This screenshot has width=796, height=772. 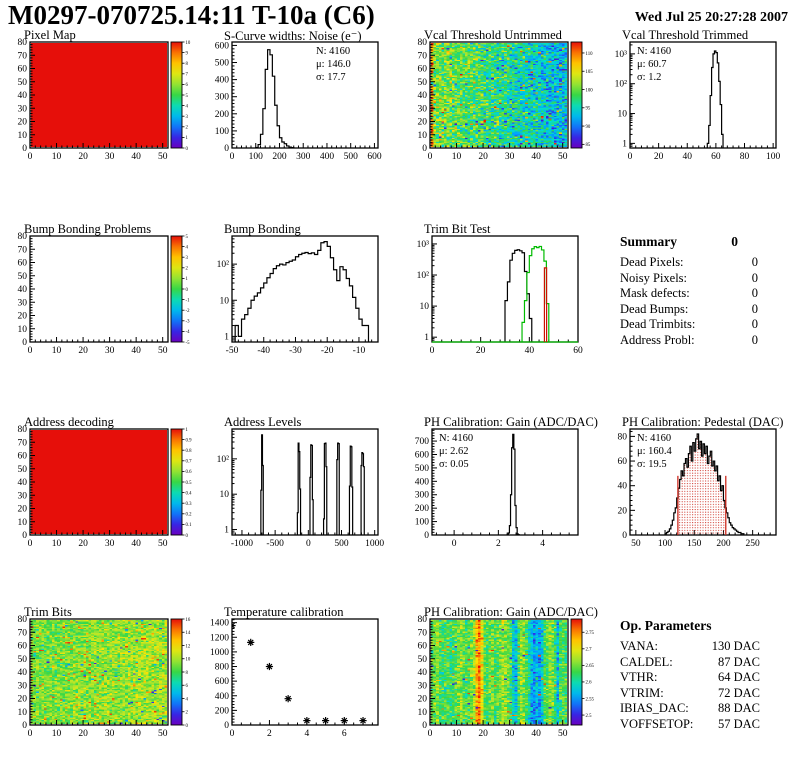 What do you see at coordinates (88, 229) in the screenshot?
I see `plot-title: Bump Bonding Problems` at bounding box center [88, 229].